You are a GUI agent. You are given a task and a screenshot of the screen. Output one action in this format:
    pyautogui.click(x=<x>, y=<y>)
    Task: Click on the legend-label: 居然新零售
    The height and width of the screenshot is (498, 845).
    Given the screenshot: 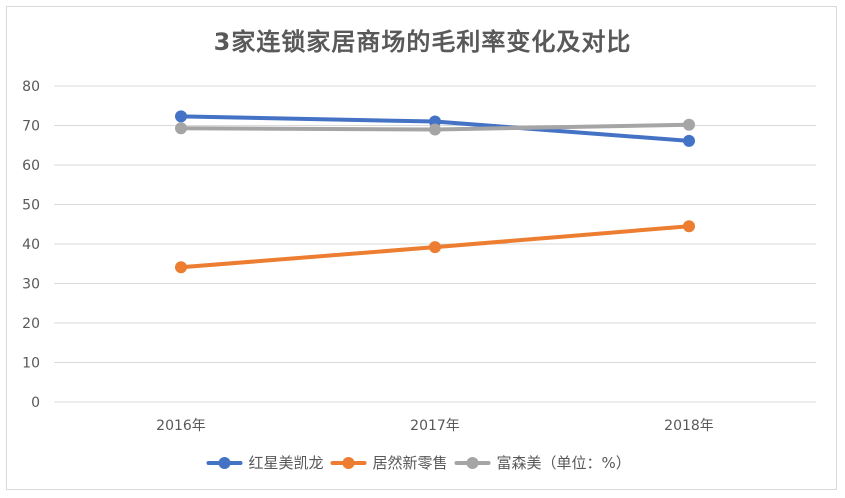 What is the action you would take?
    pyautogui.click(x=410, y=463)
    